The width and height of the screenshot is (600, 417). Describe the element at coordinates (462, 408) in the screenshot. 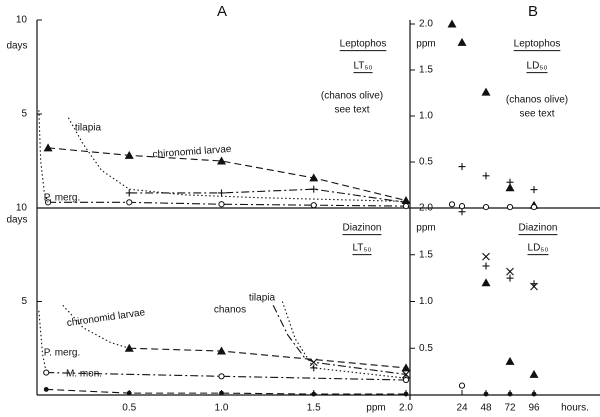

I see `x-tick-label: 24` at that location.